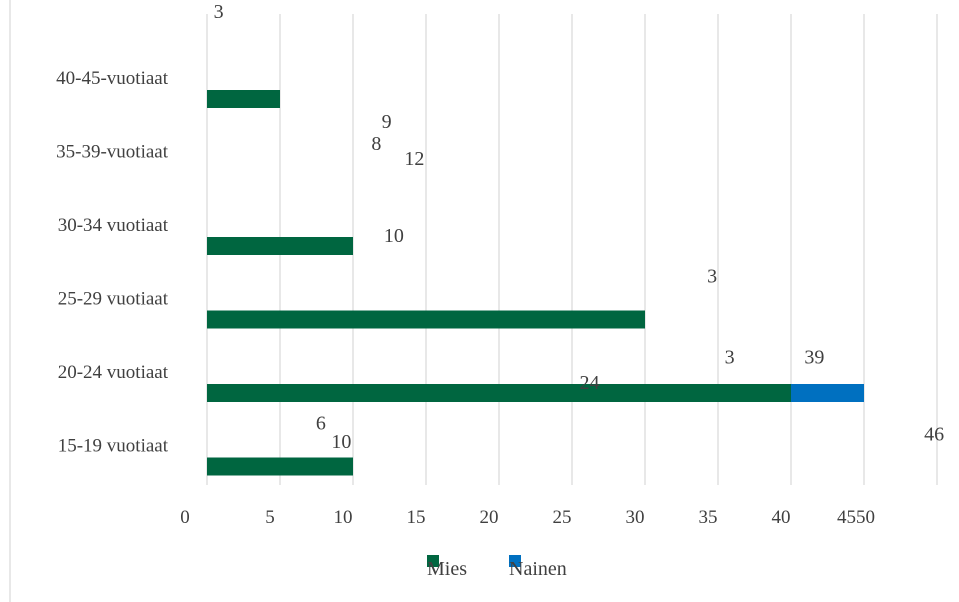  I want to click on x-axis-ticks: 0 5 10 15 20 25 30 35 40 4550, so click(527, 517).